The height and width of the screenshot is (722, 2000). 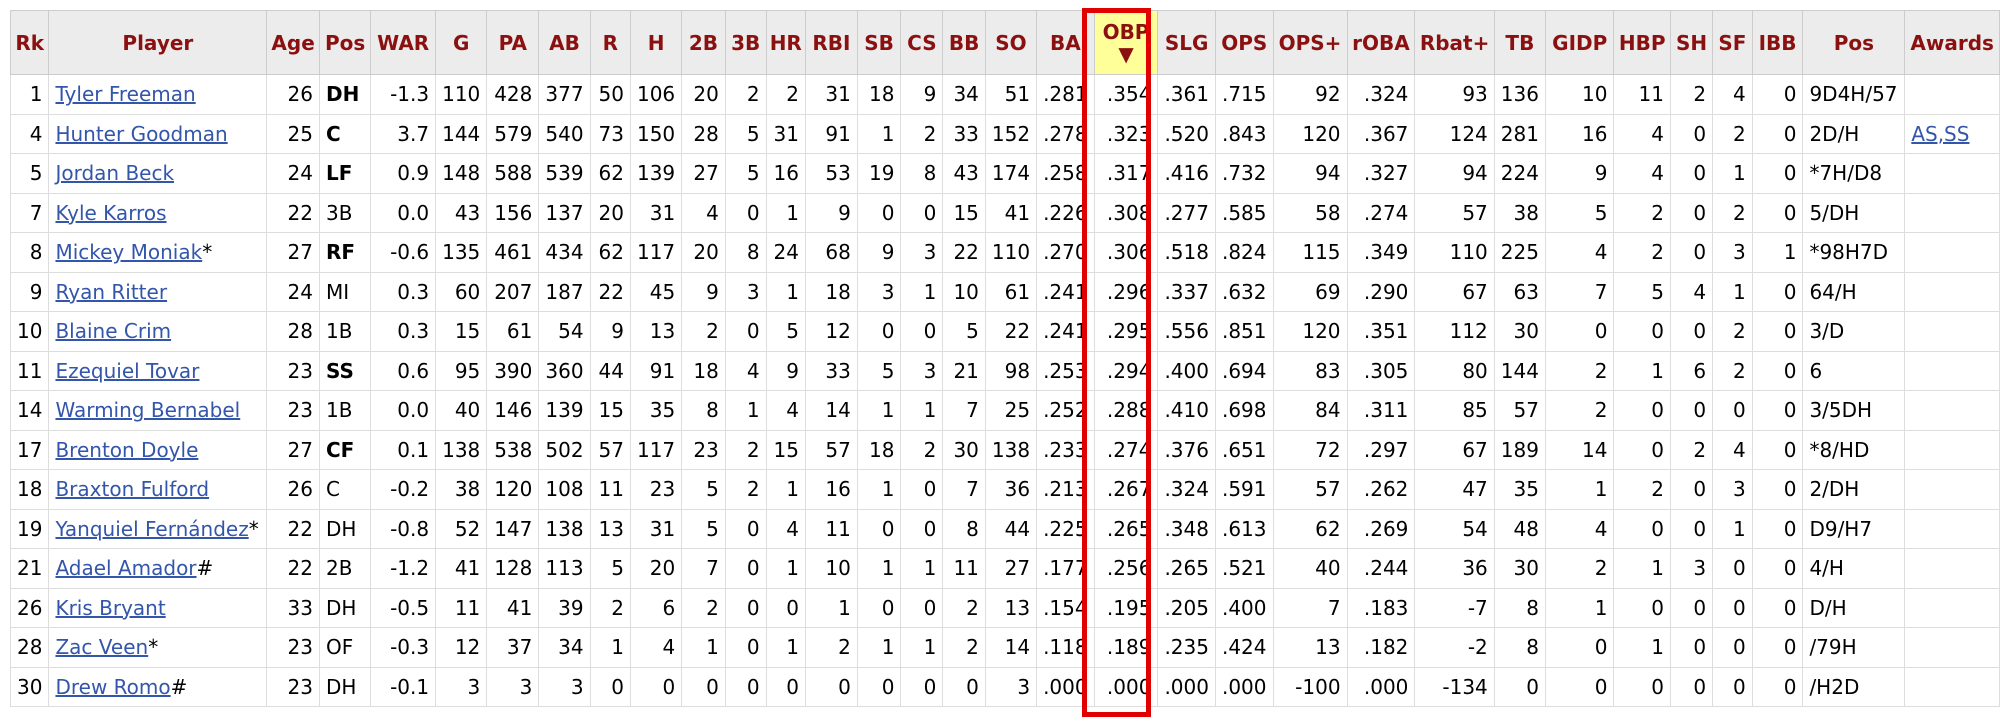 I want to click on column-header: SO, so click(x=1011, y=42).